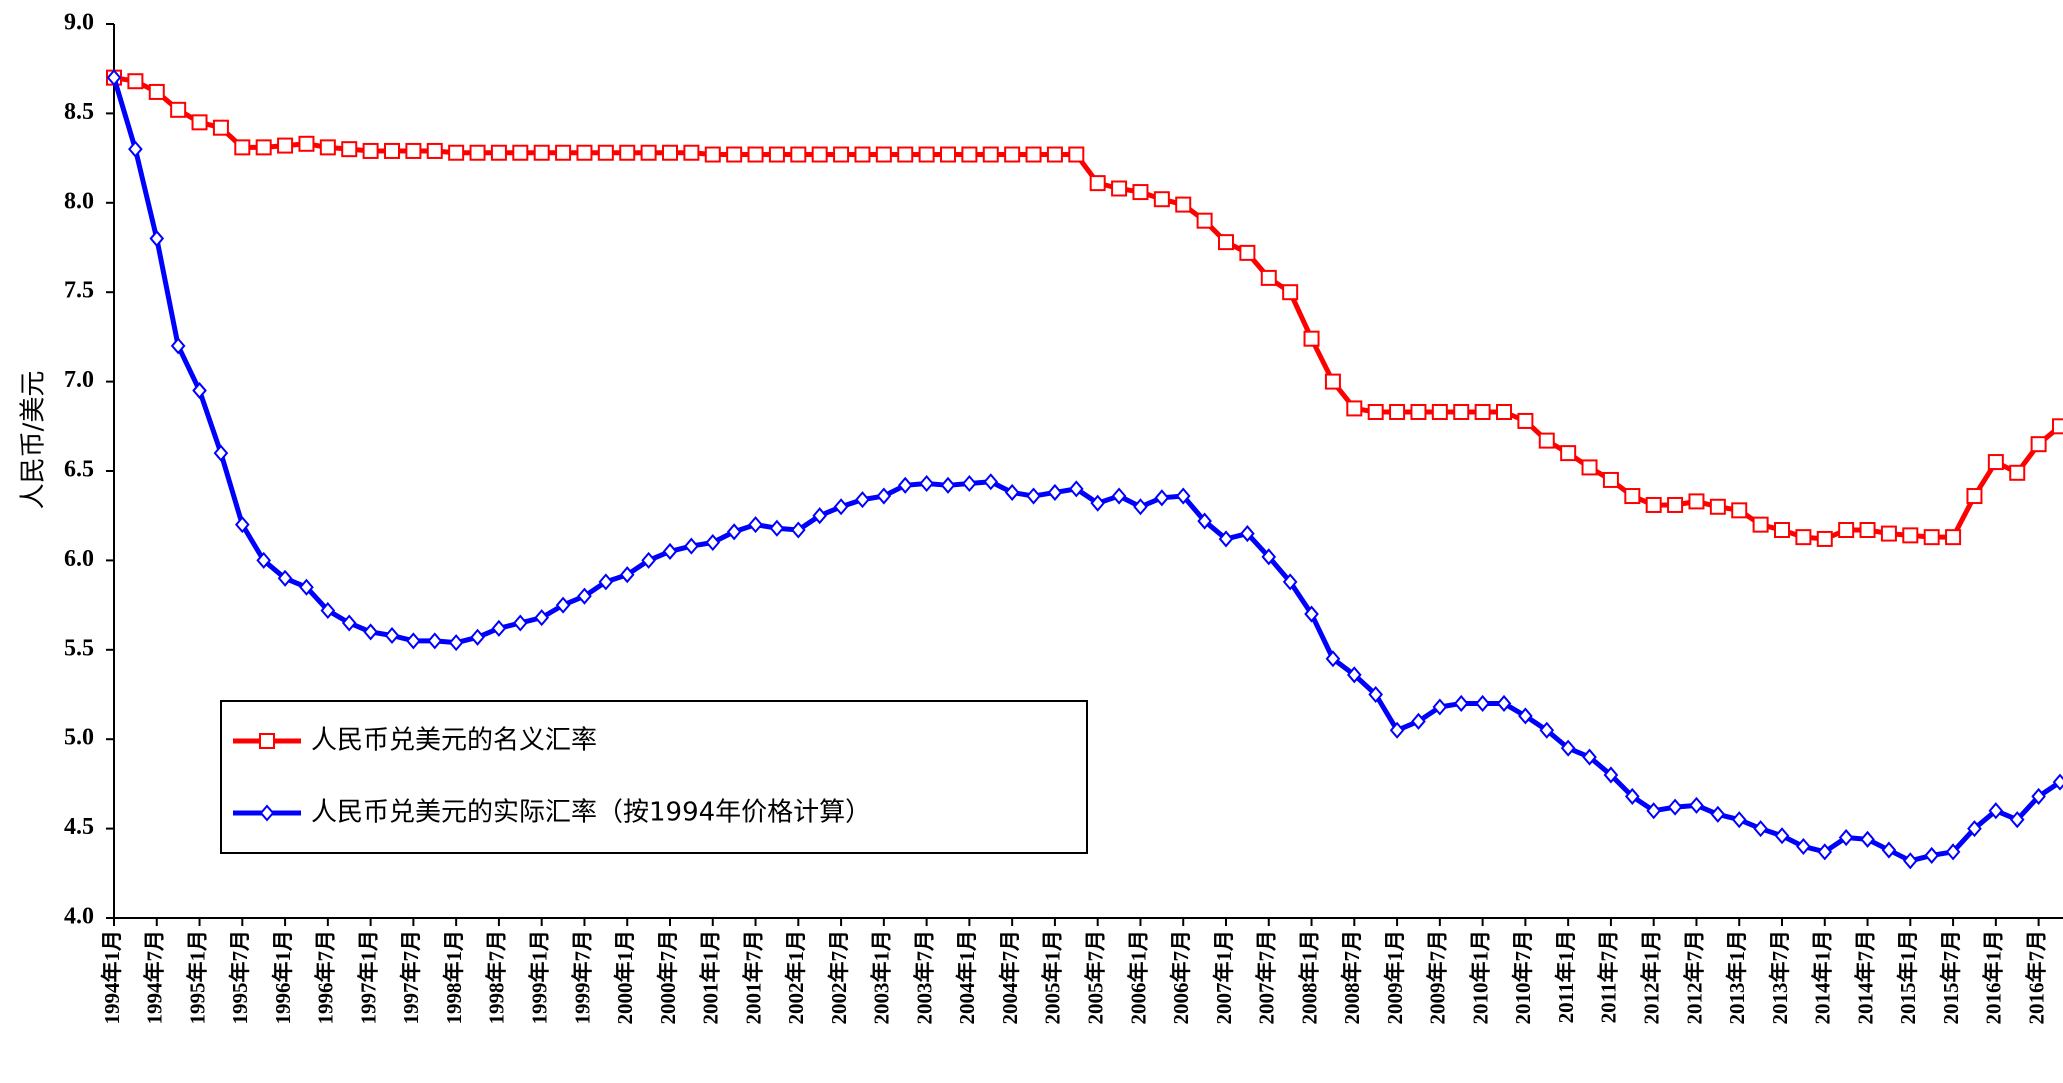 Image resolution: width=2063 pixels, height=1083 pixels. I want to click on x-tick-label: 2001年1月, so click(711, 977).